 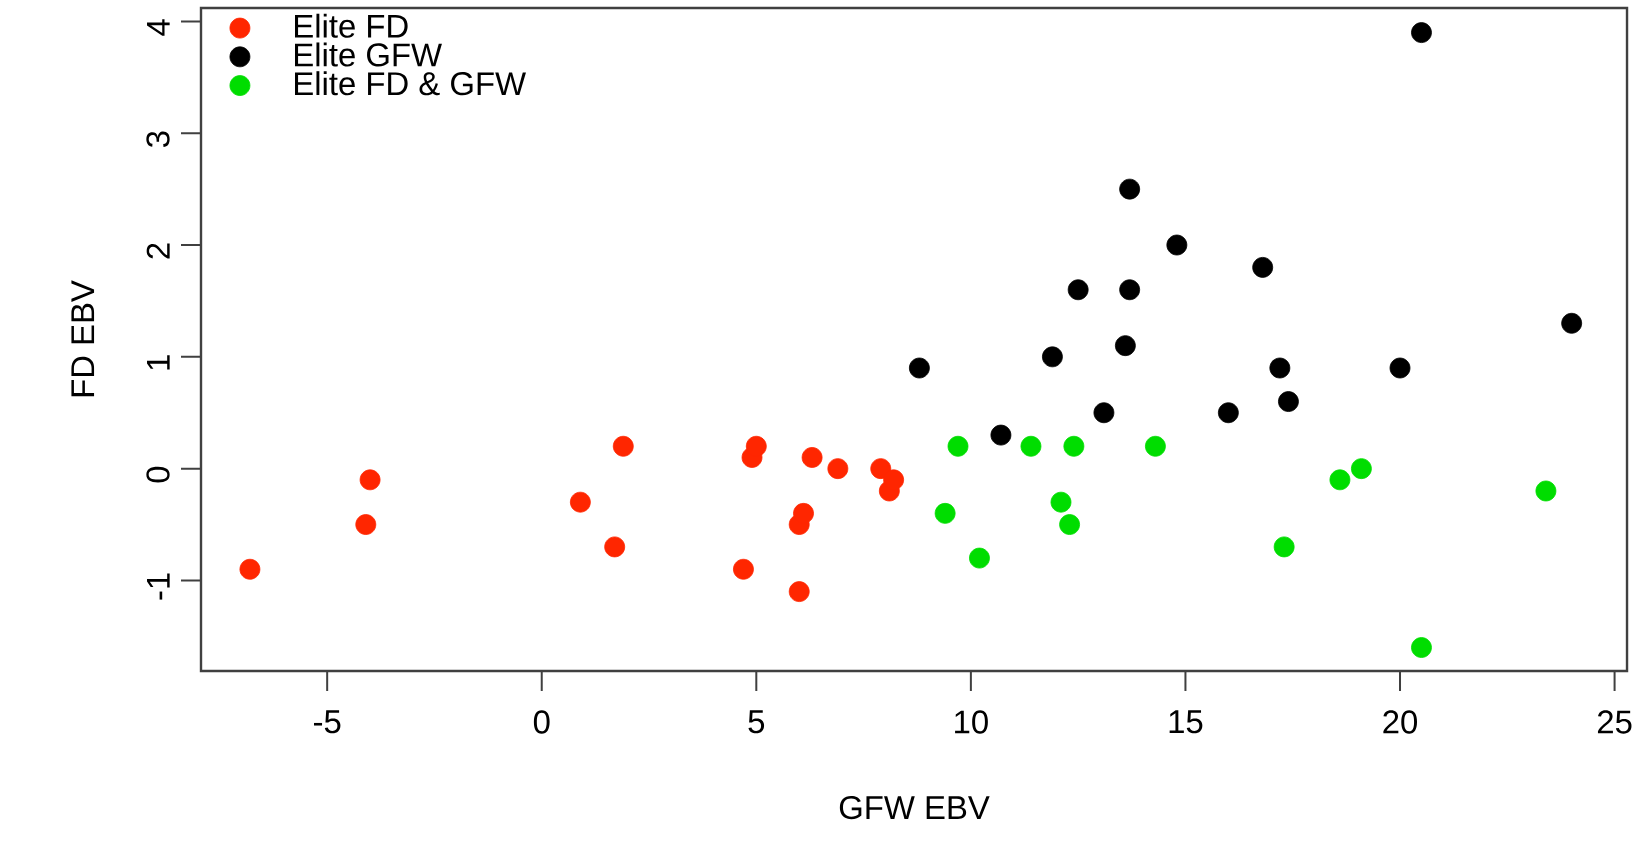 What do you see at coordinates (971, 722) in the screenshot?
I see `x-tick-label: 10` at bounding box center [971, 722].